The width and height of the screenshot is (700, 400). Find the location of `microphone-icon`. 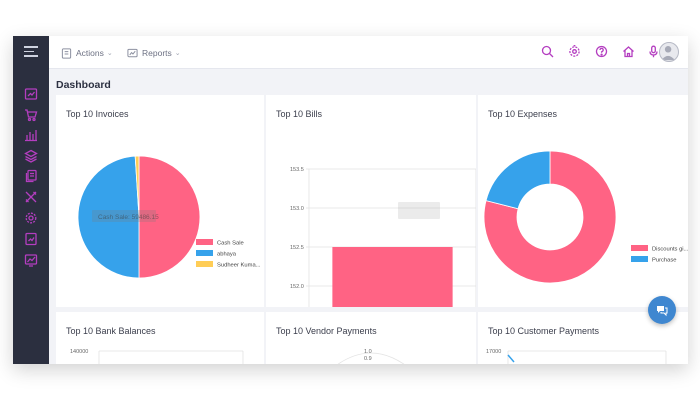

microphone-icon is located at coordinates (653, 51).